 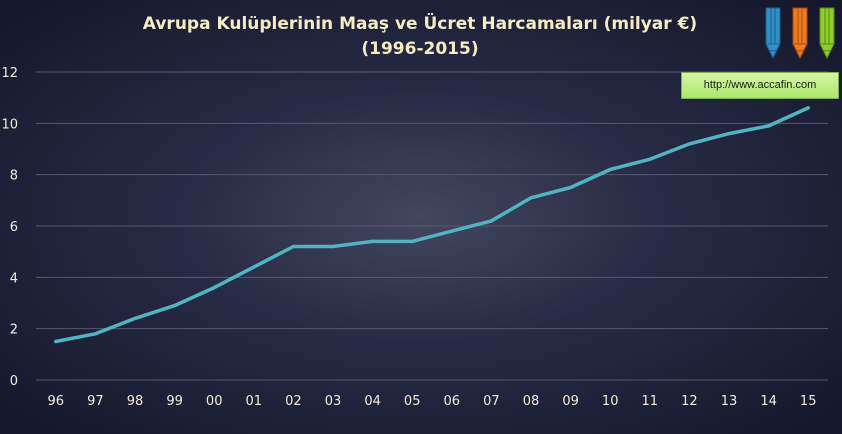 What do you see at coordinates (773, 33) in the screenshot?
I see `blue-pencil-icon` at bounding box center [773, 33].